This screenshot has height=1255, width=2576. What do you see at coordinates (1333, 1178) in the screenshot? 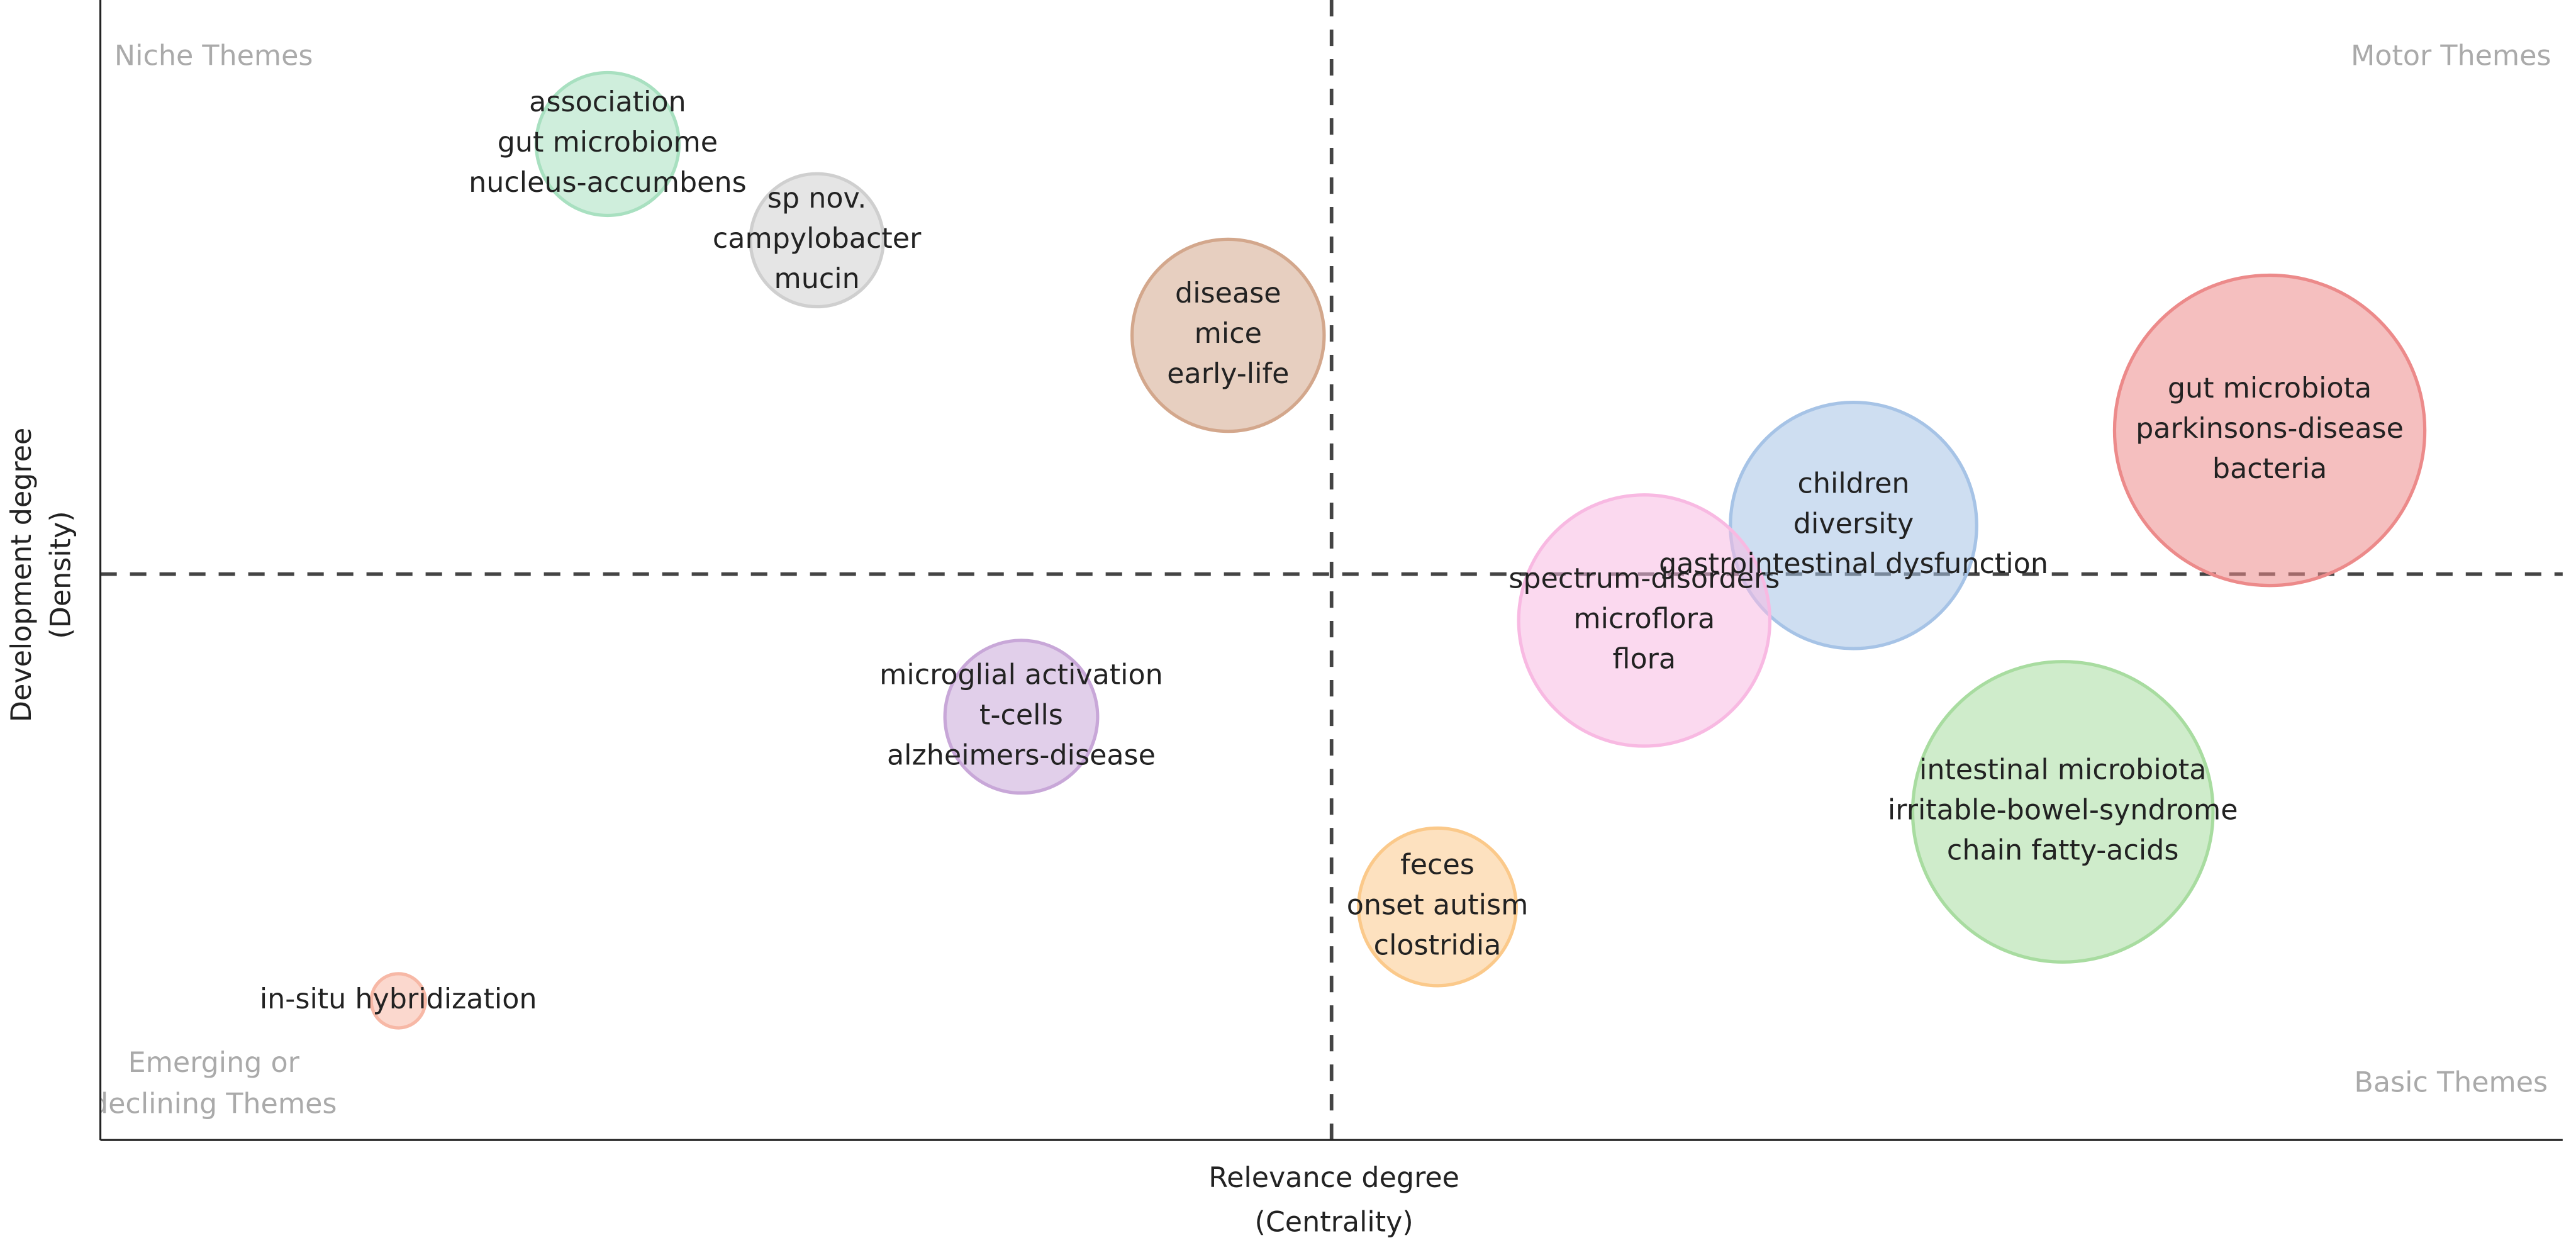
I see `x-axis-title: Relevance degree` at bounding box center [1333, 1178].